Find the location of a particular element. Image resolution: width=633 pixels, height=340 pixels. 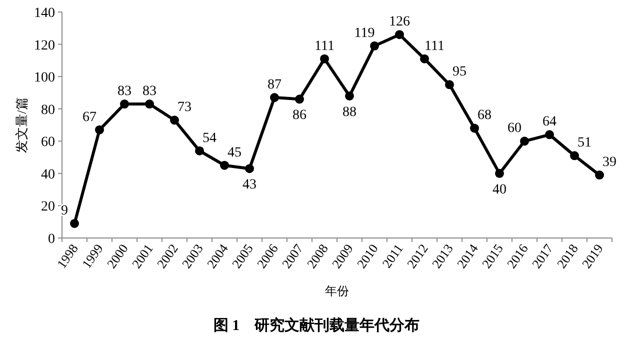

data-label: 86 is located at coordinates (299, 116).